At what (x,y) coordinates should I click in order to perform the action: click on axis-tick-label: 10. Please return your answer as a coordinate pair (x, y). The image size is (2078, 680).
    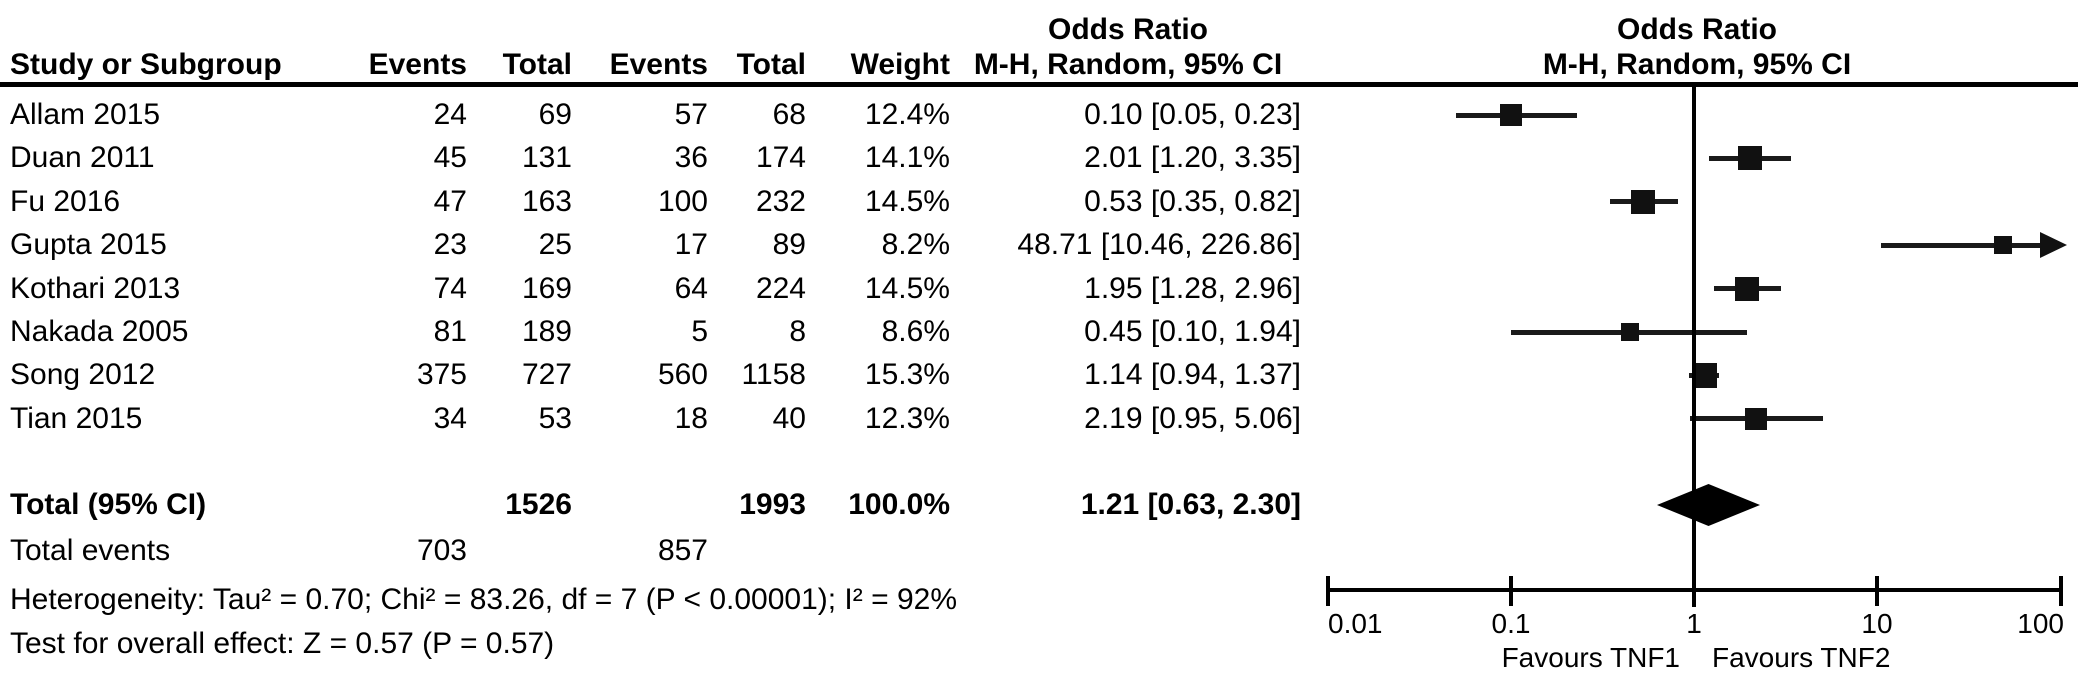
    Looking at the image, I should click on (1877, 623).